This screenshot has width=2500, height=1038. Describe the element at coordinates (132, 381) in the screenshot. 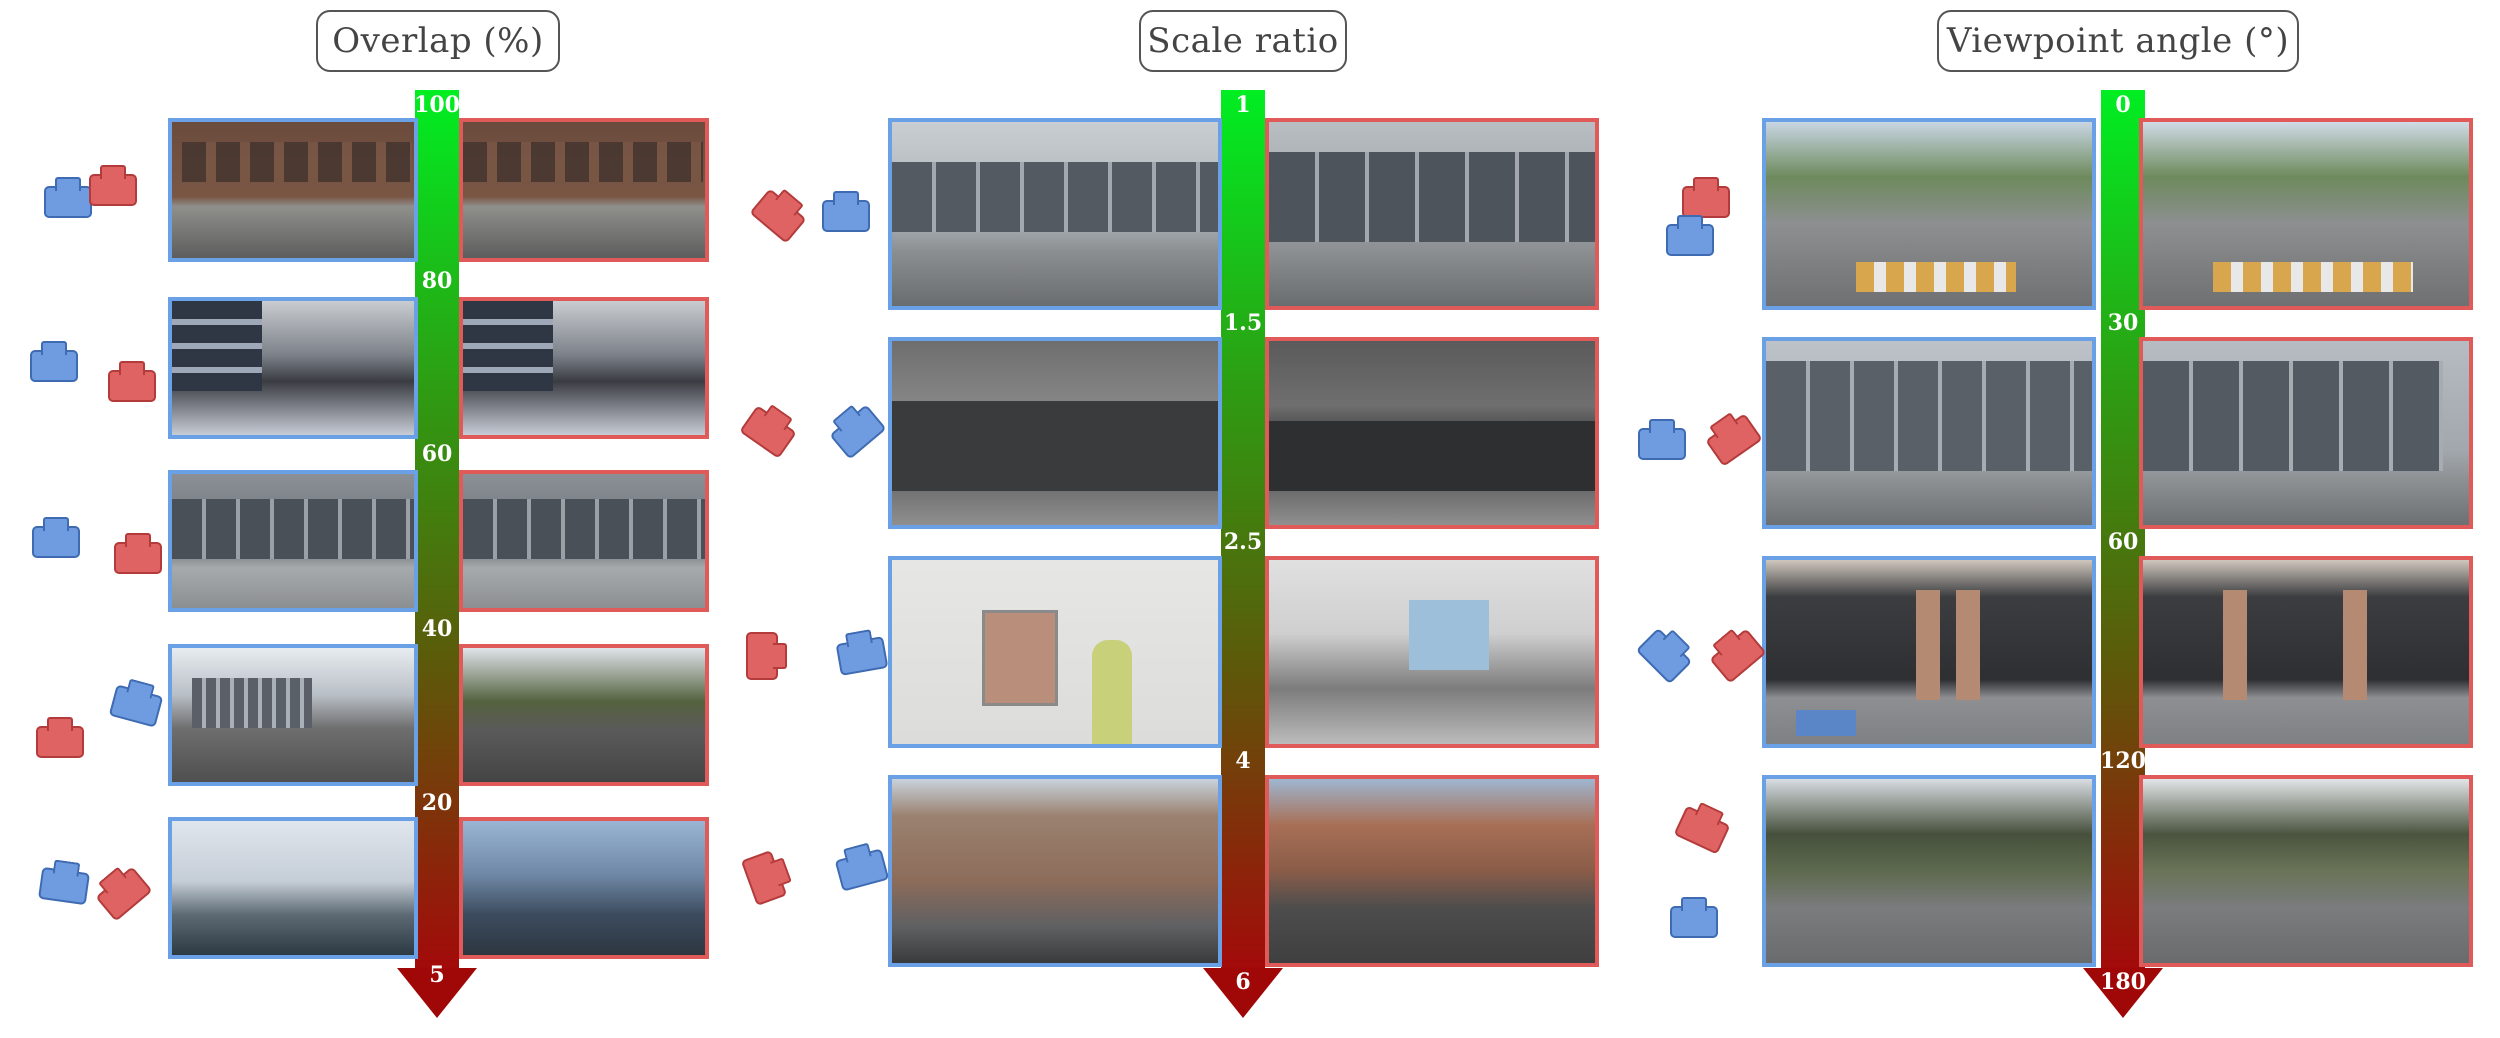

I see `overlap-row2-target-camera` at that location.